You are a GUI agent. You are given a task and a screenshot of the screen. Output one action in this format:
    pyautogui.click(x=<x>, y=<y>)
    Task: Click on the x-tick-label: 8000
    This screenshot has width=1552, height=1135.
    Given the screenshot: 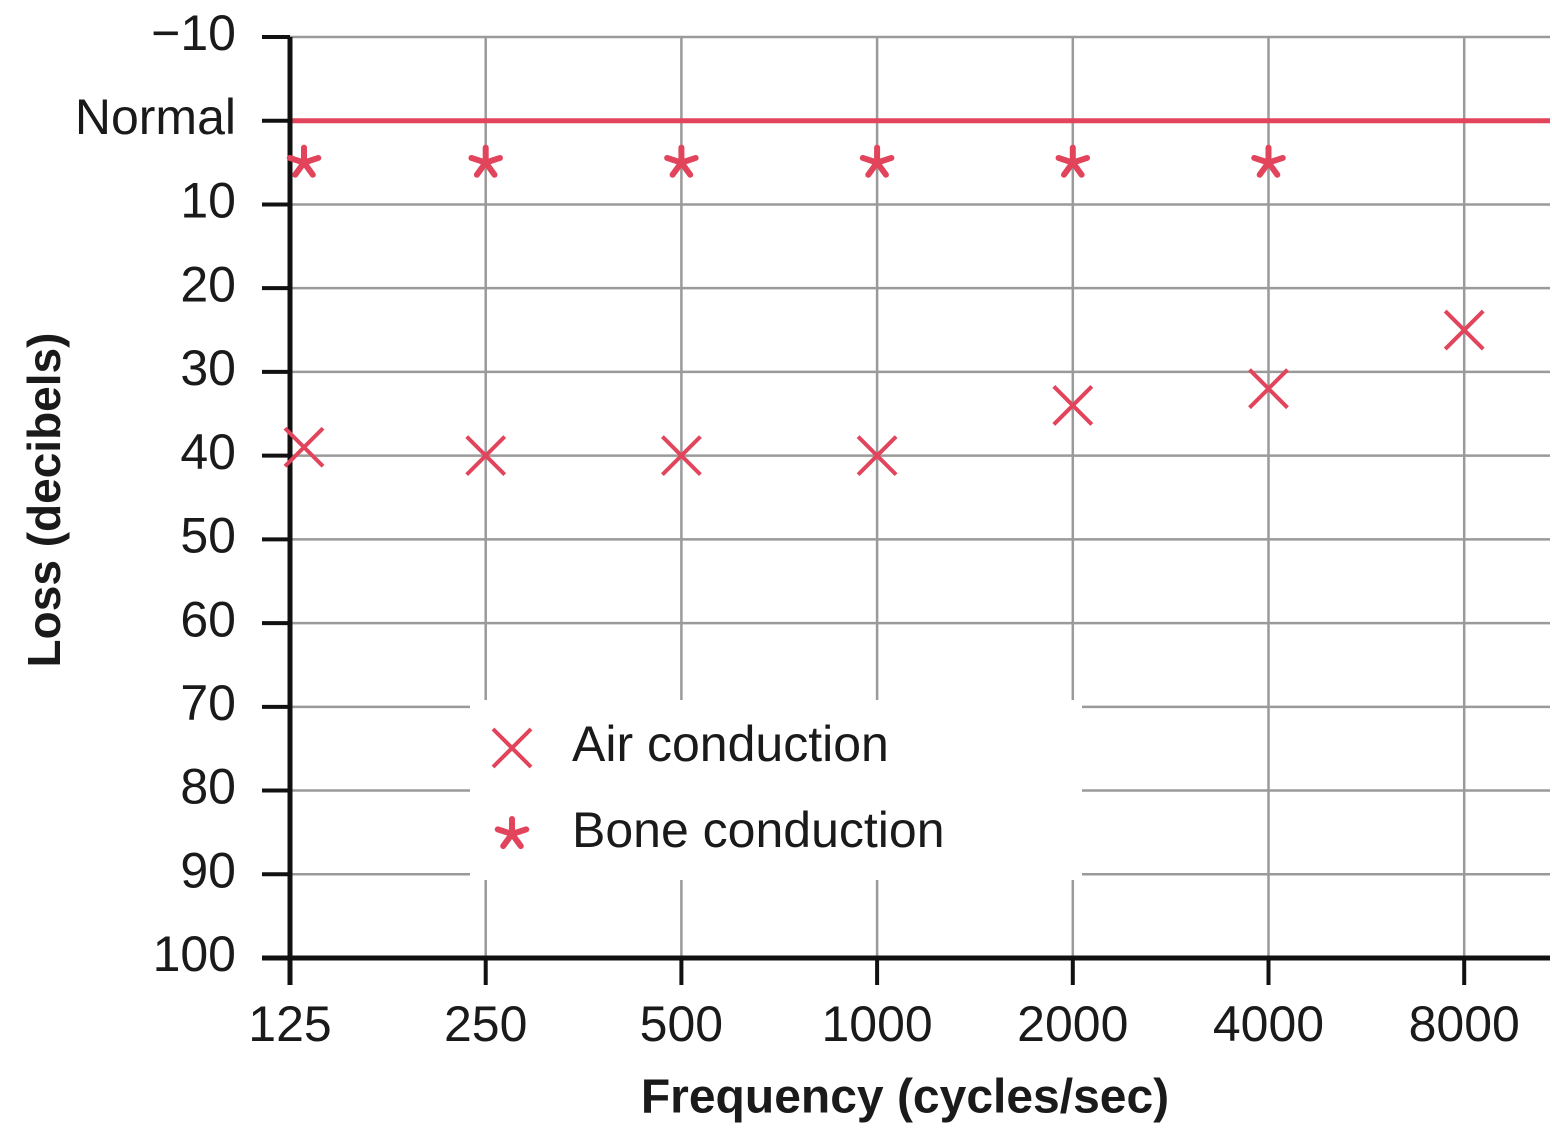 What is the action you would take?
    pyautogui.click(x=1464, y=1024)
    